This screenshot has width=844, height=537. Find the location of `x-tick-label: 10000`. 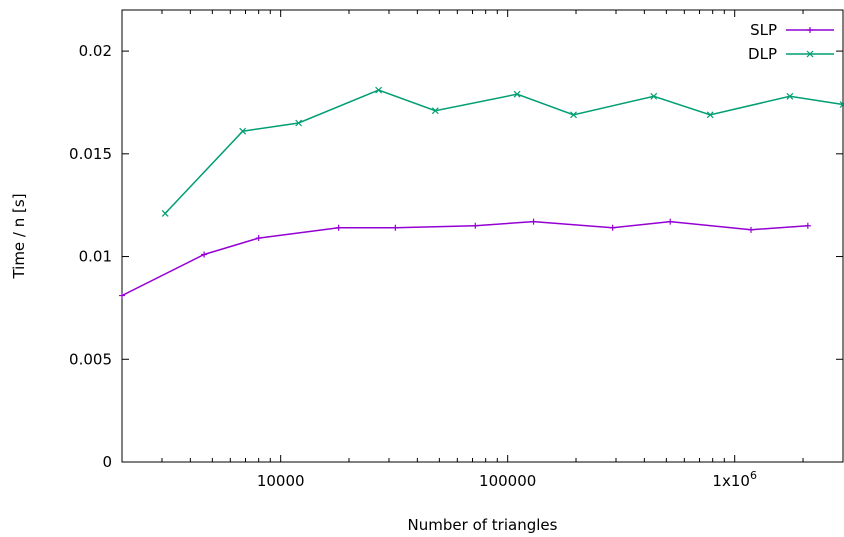

x-tick-label: 10000 is located at coordinates (281, 481).